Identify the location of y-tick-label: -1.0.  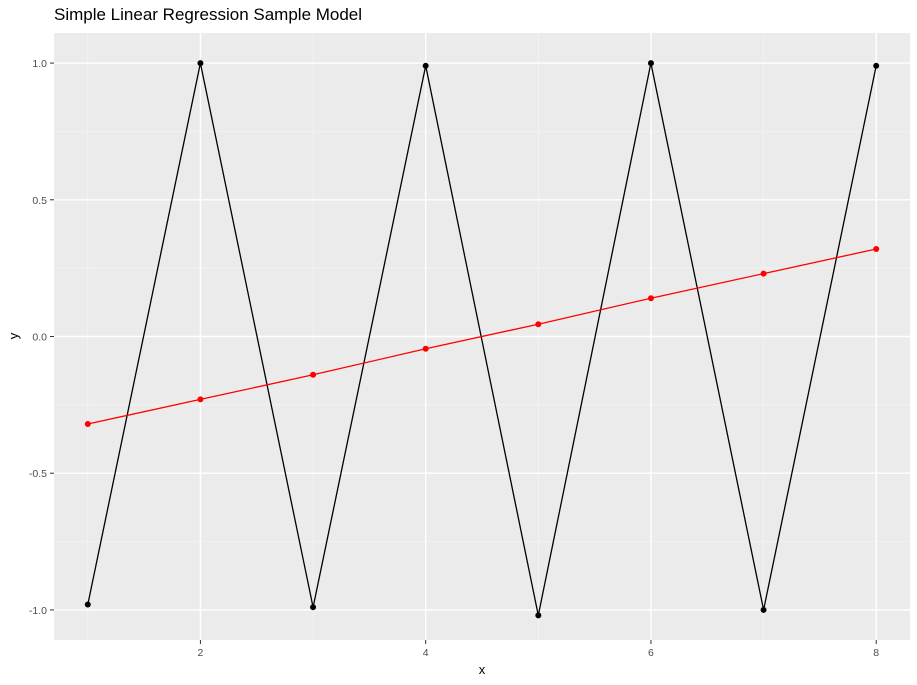
(38, 611).